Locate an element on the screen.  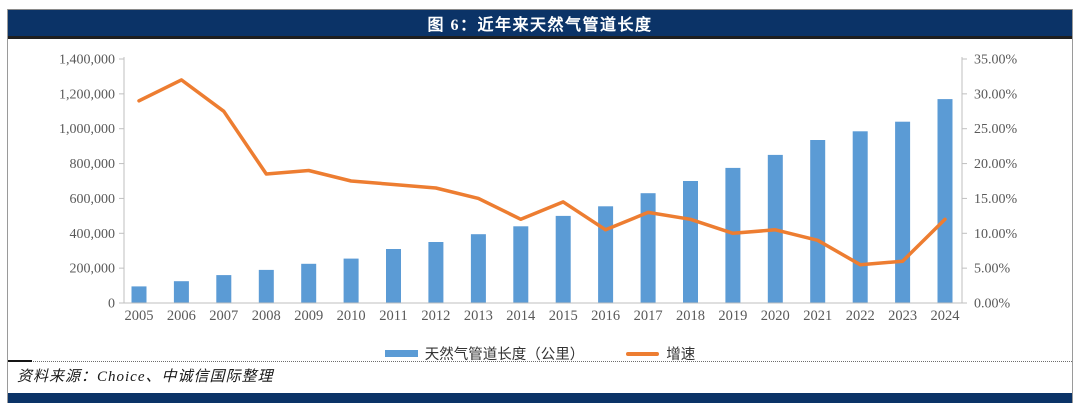
right-axis-label: 25.00% is located at coordinates (996, 129).